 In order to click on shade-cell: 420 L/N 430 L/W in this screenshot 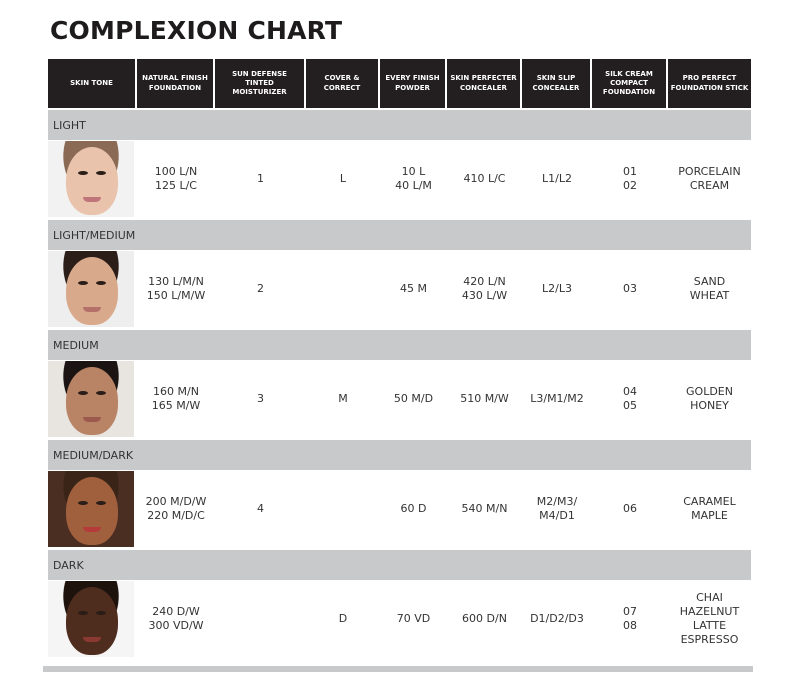, I will do `click(484, 288)`.